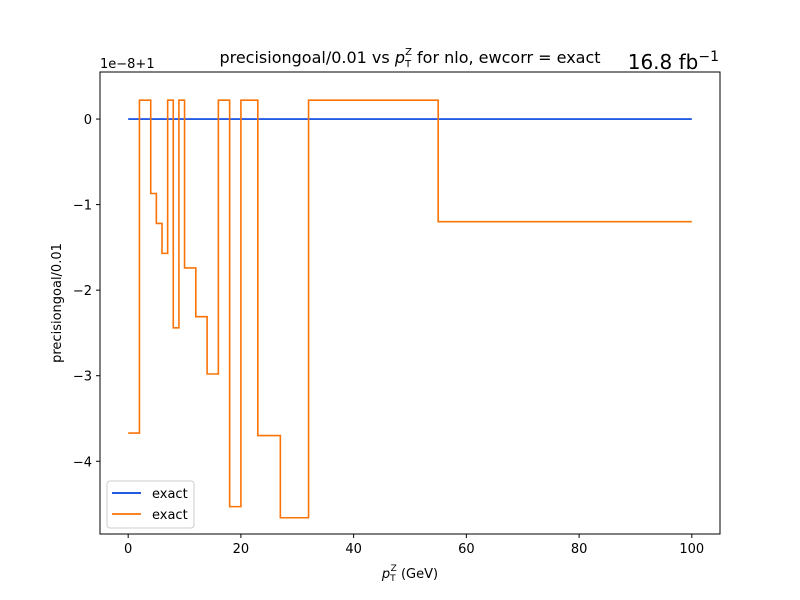 The image size is (800, 600). I want to click on y-tick-label: −1, so click(82, 206).